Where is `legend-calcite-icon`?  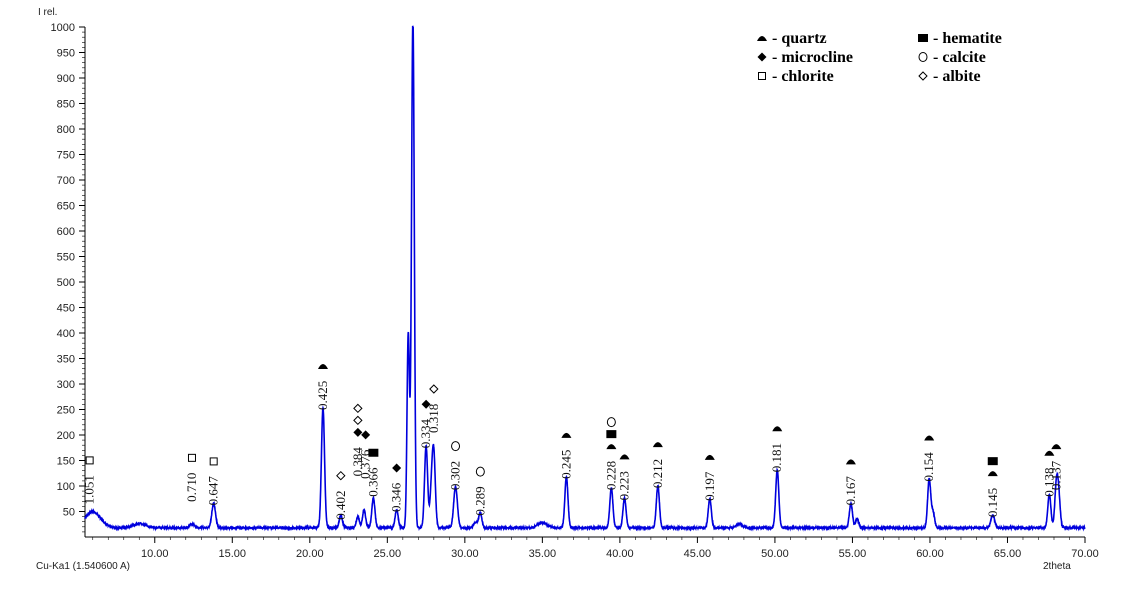
legend-calcite-icon is located at coordinates (923, 57).